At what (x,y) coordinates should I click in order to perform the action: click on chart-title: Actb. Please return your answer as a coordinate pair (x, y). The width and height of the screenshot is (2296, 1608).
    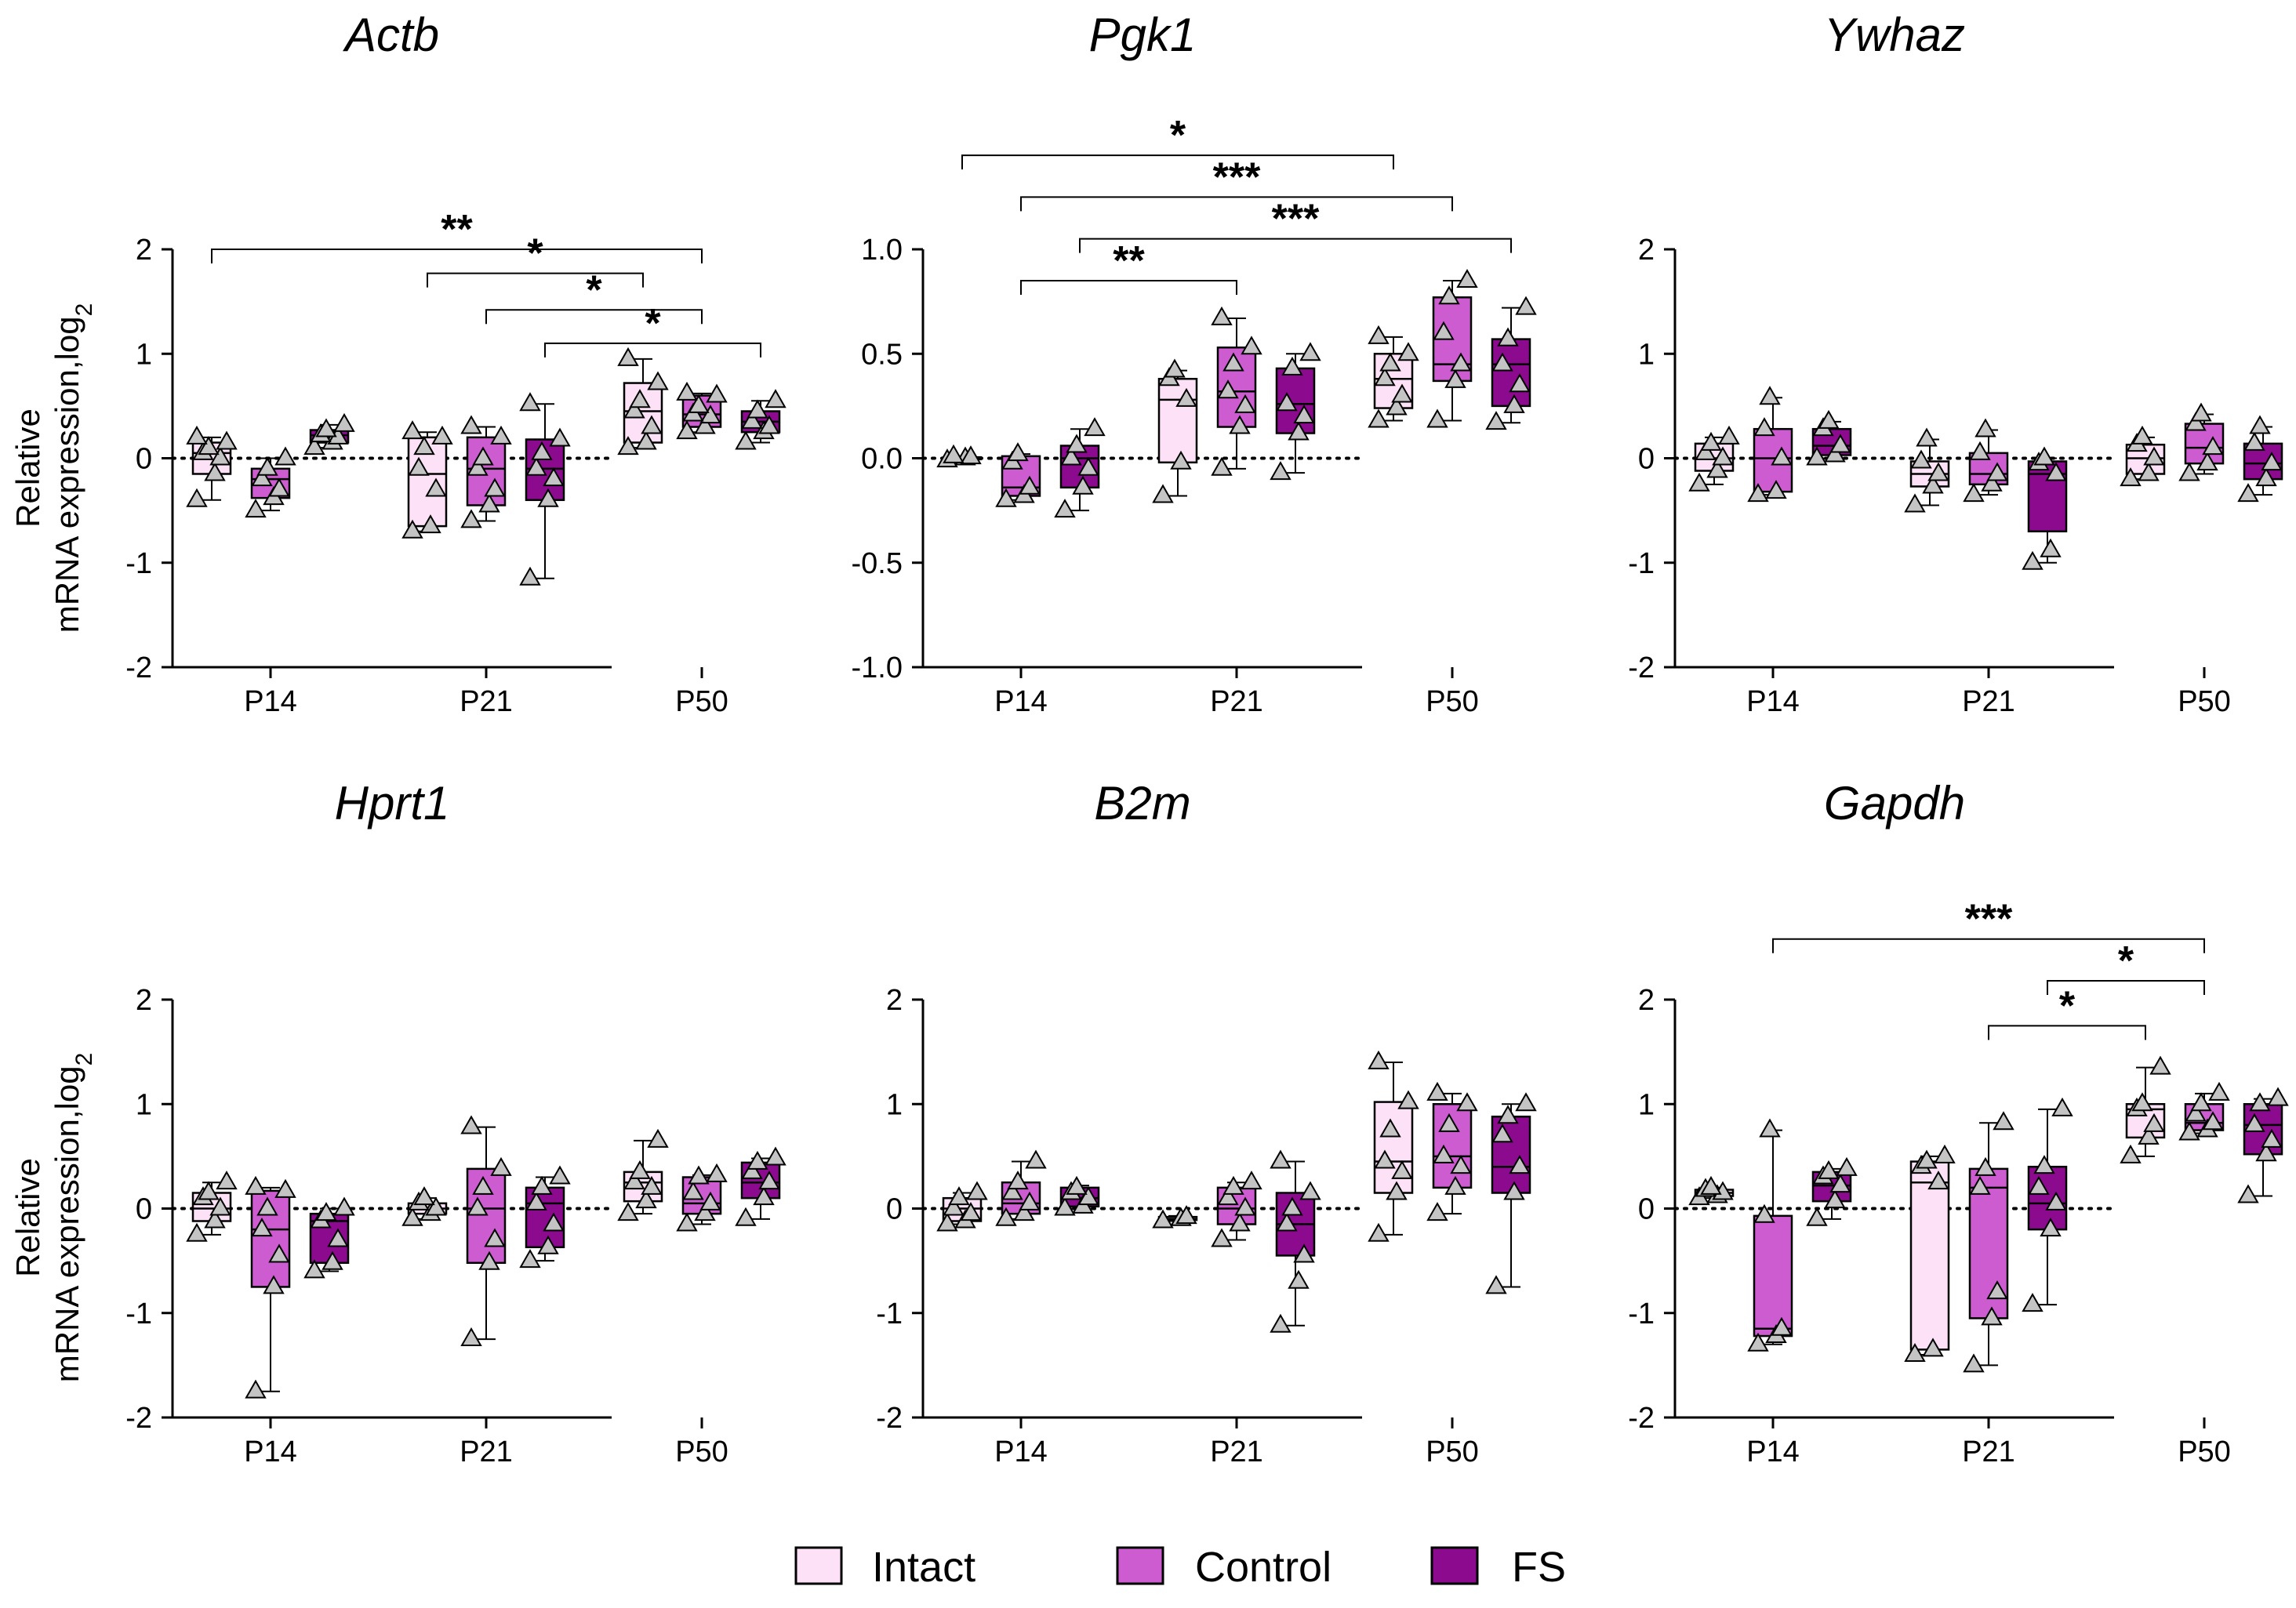
    Looking at the image, I should click on (391, 35).